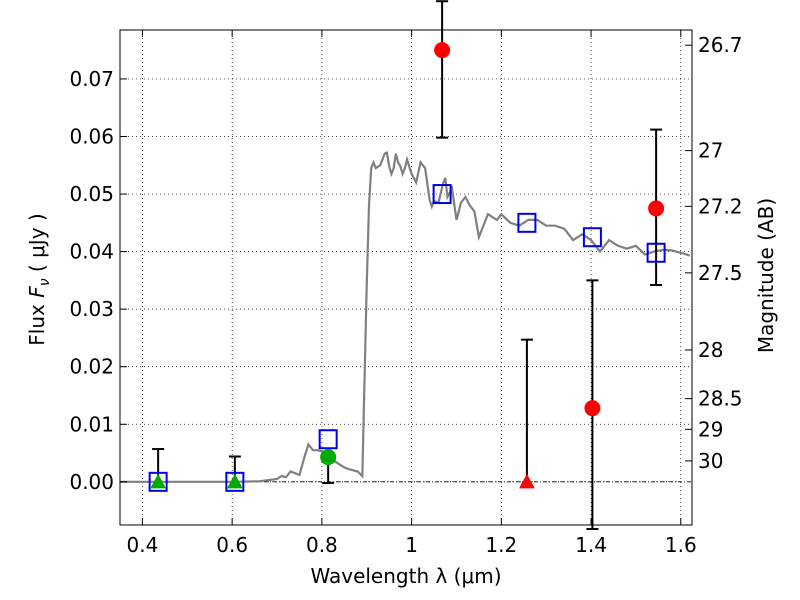  Describe the element at coordinates (37, 245) in the screenshot. I see `y-axis-label-unit: ( μJy )` at that location.